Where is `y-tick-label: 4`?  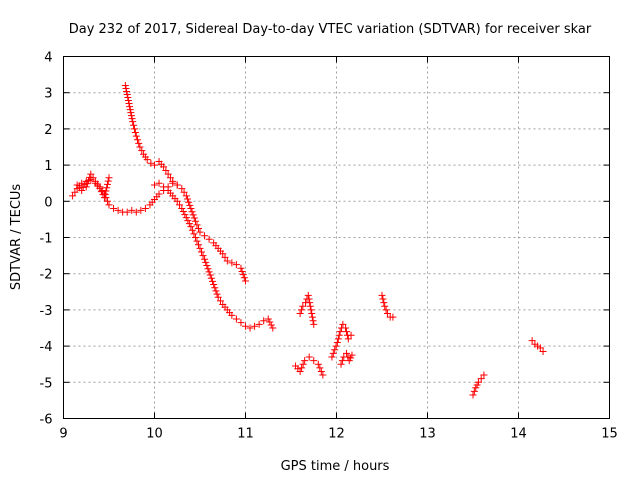 y-tick-label: 4 is located at coordinates (48, 58).